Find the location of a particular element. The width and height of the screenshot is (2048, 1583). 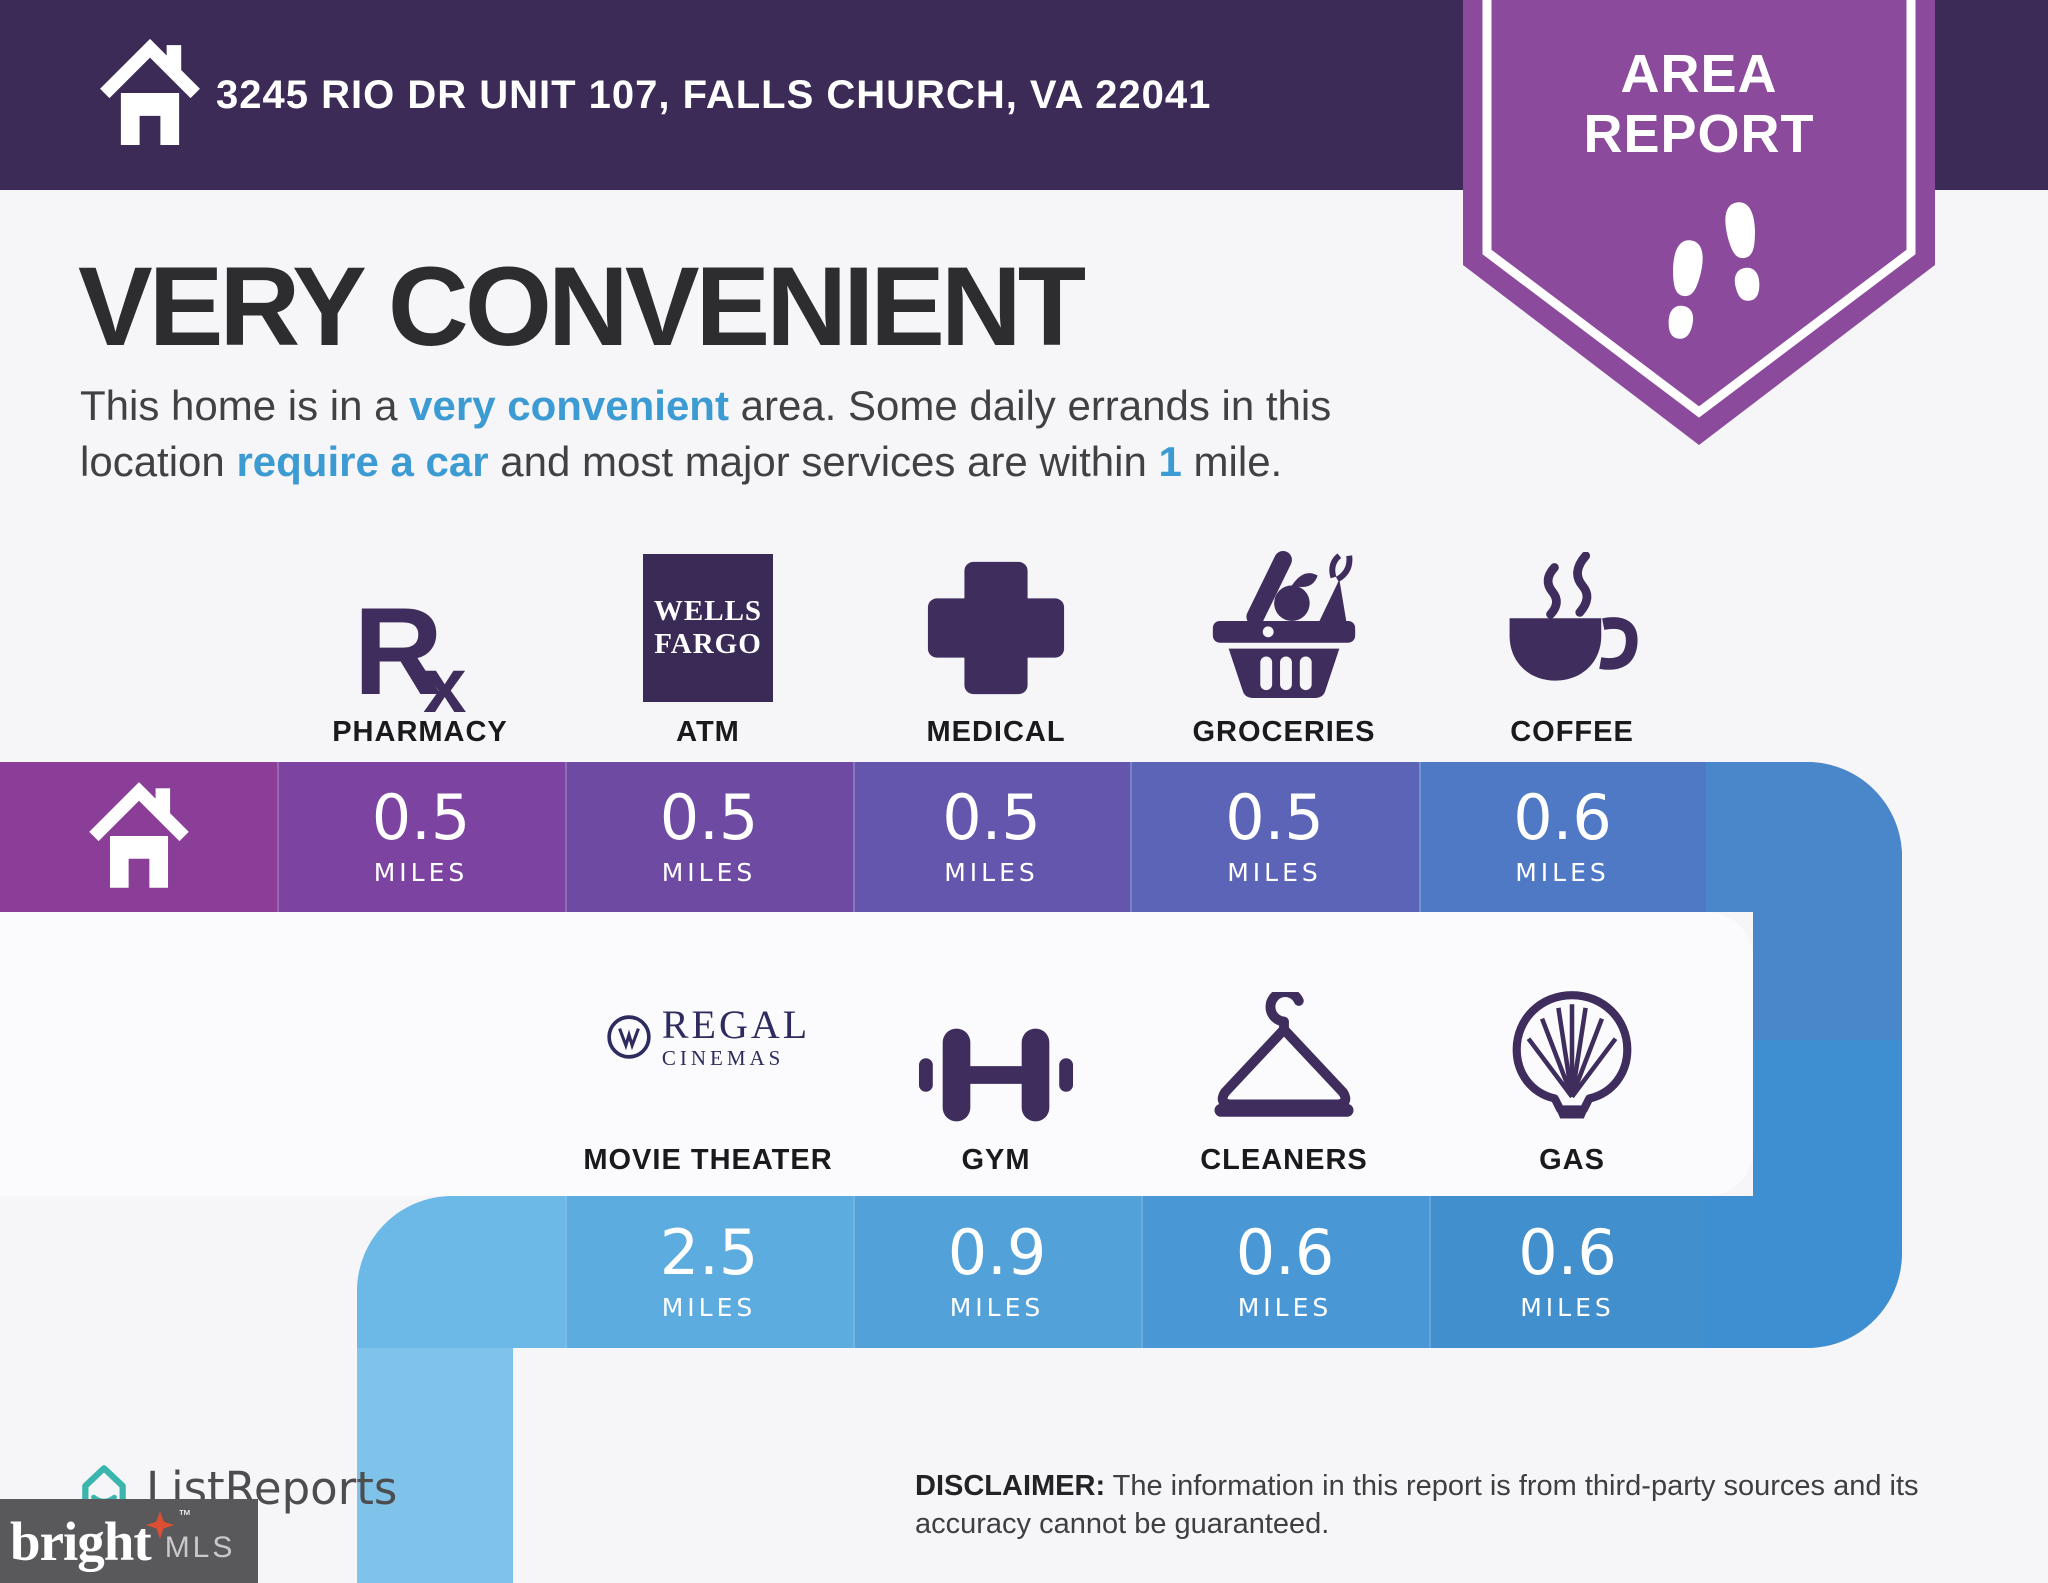

medical-icon-box is located at coordinates (996, 621).